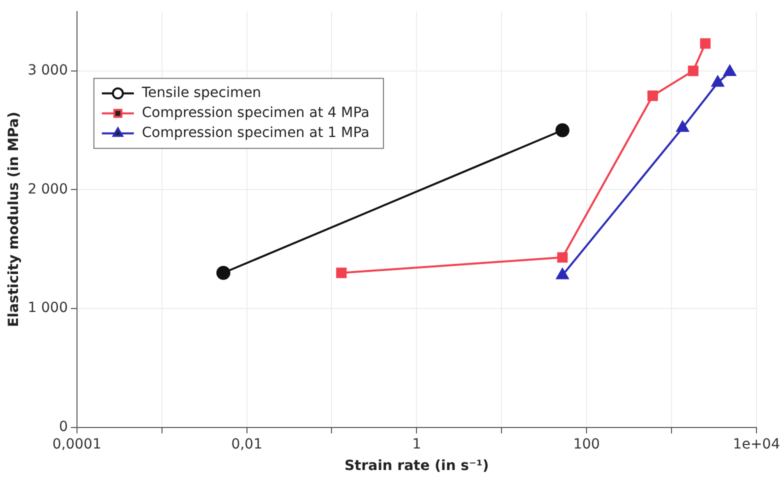 The height and width of the screenshot is (479, 783). Describe the element at coordinates (246, 444) in the screenshot. I see `x-tick-label: 0,01` at that location.